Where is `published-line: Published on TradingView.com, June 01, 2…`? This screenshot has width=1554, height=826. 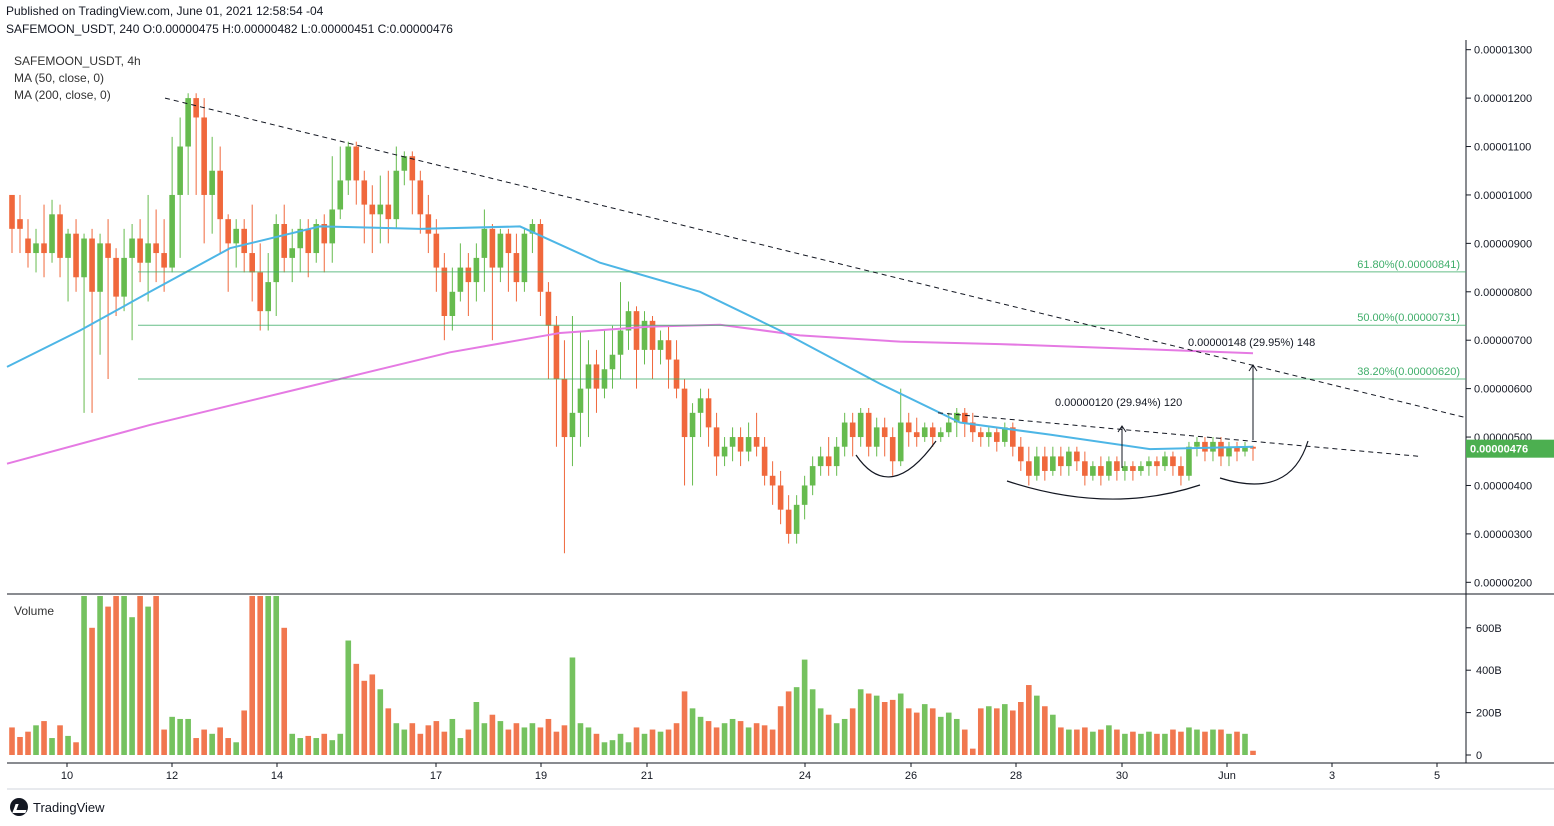 published-line: Published on TradingView.com, June 01, 2… is located at coordinates (165, 11).